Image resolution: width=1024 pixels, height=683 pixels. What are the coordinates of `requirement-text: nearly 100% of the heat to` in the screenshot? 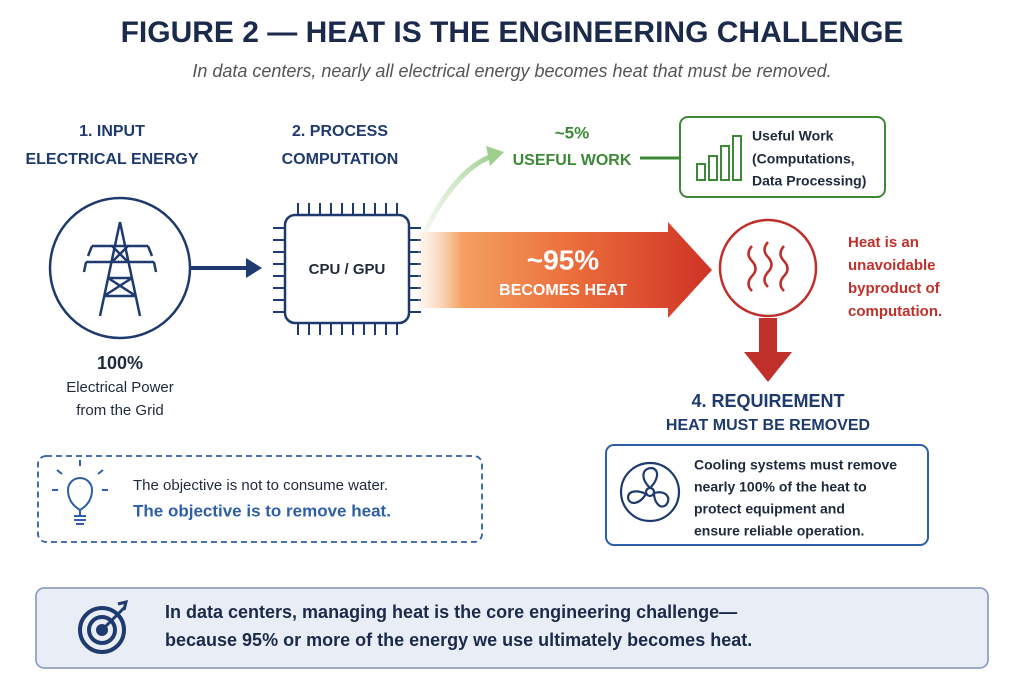 It's located at (780, 487).